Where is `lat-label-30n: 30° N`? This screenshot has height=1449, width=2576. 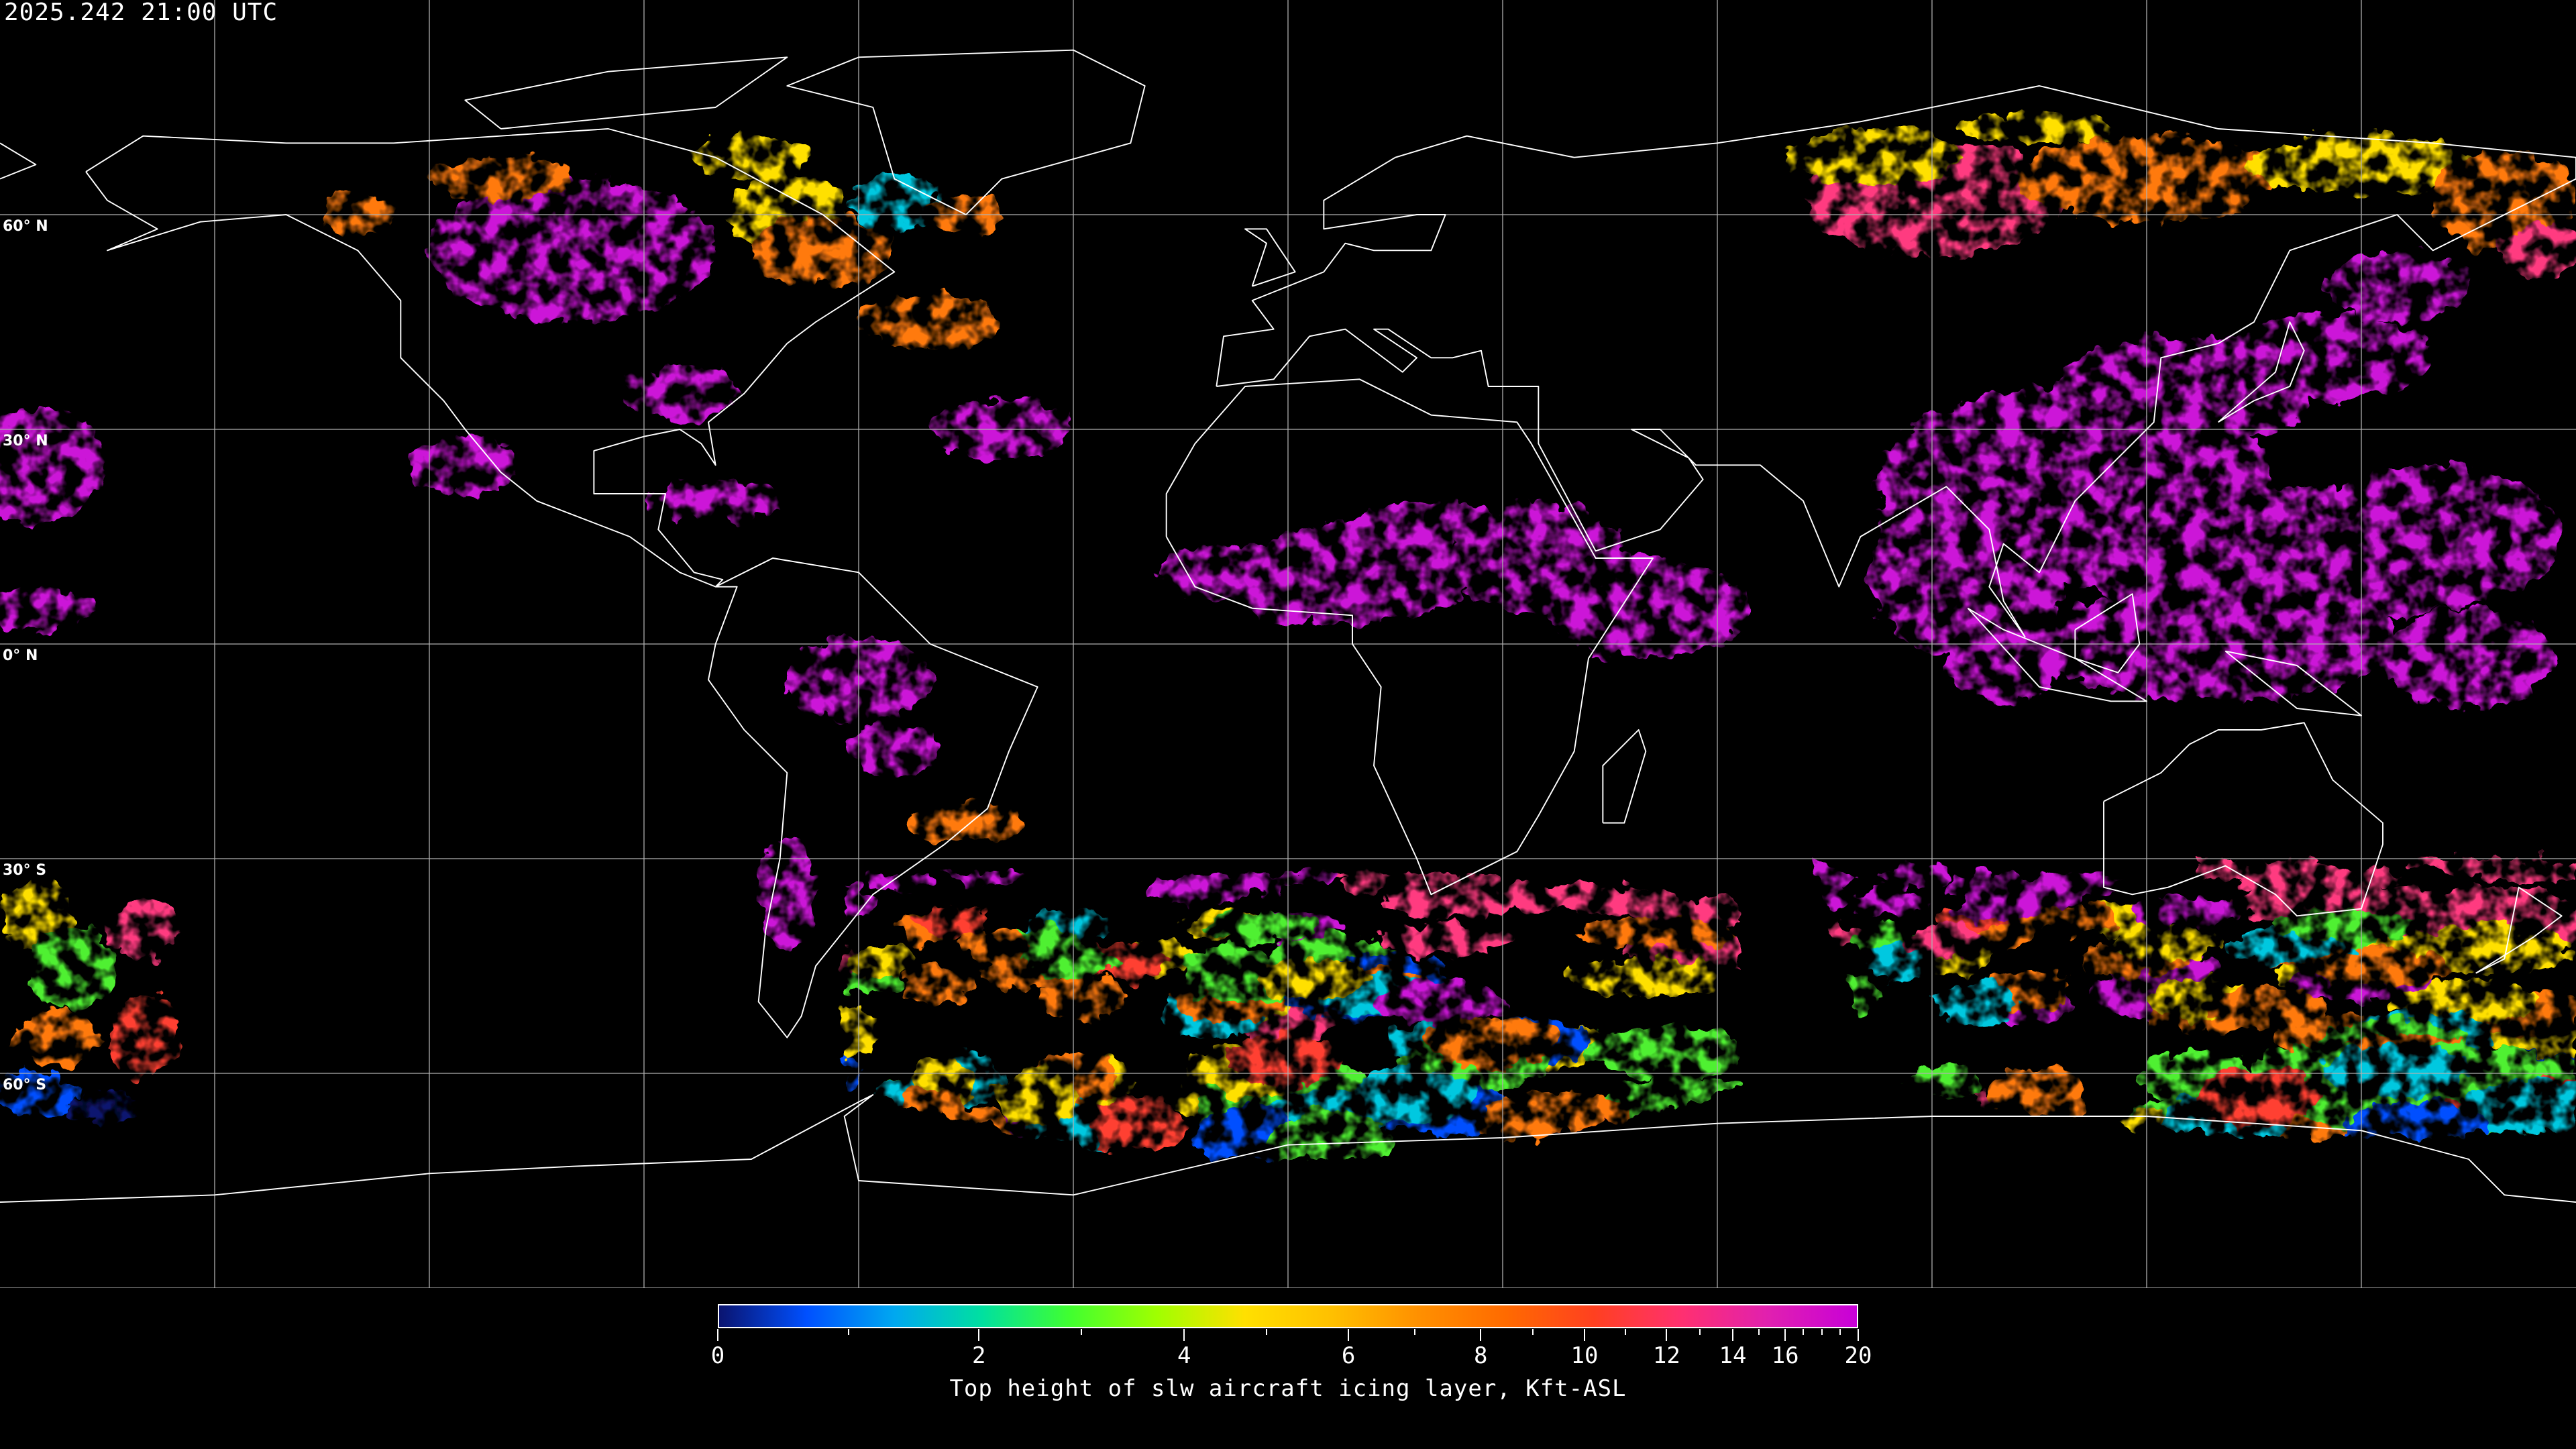
lat-label-30n: 30° N is located at coordinates (25, 441).